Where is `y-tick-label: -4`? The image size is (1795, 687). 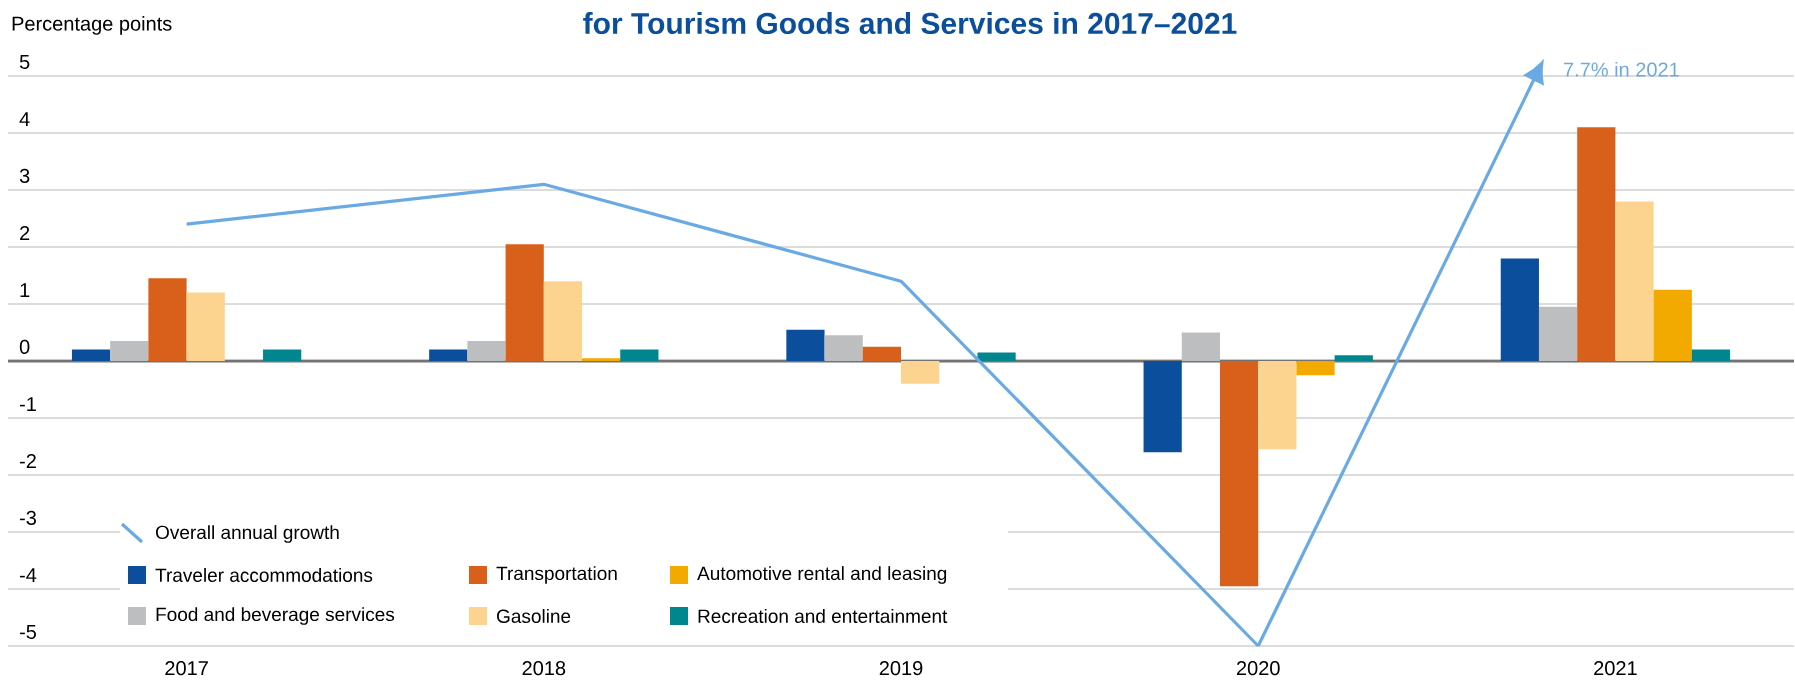 y-tick-label: -4 is located at coordinates (28, 575).